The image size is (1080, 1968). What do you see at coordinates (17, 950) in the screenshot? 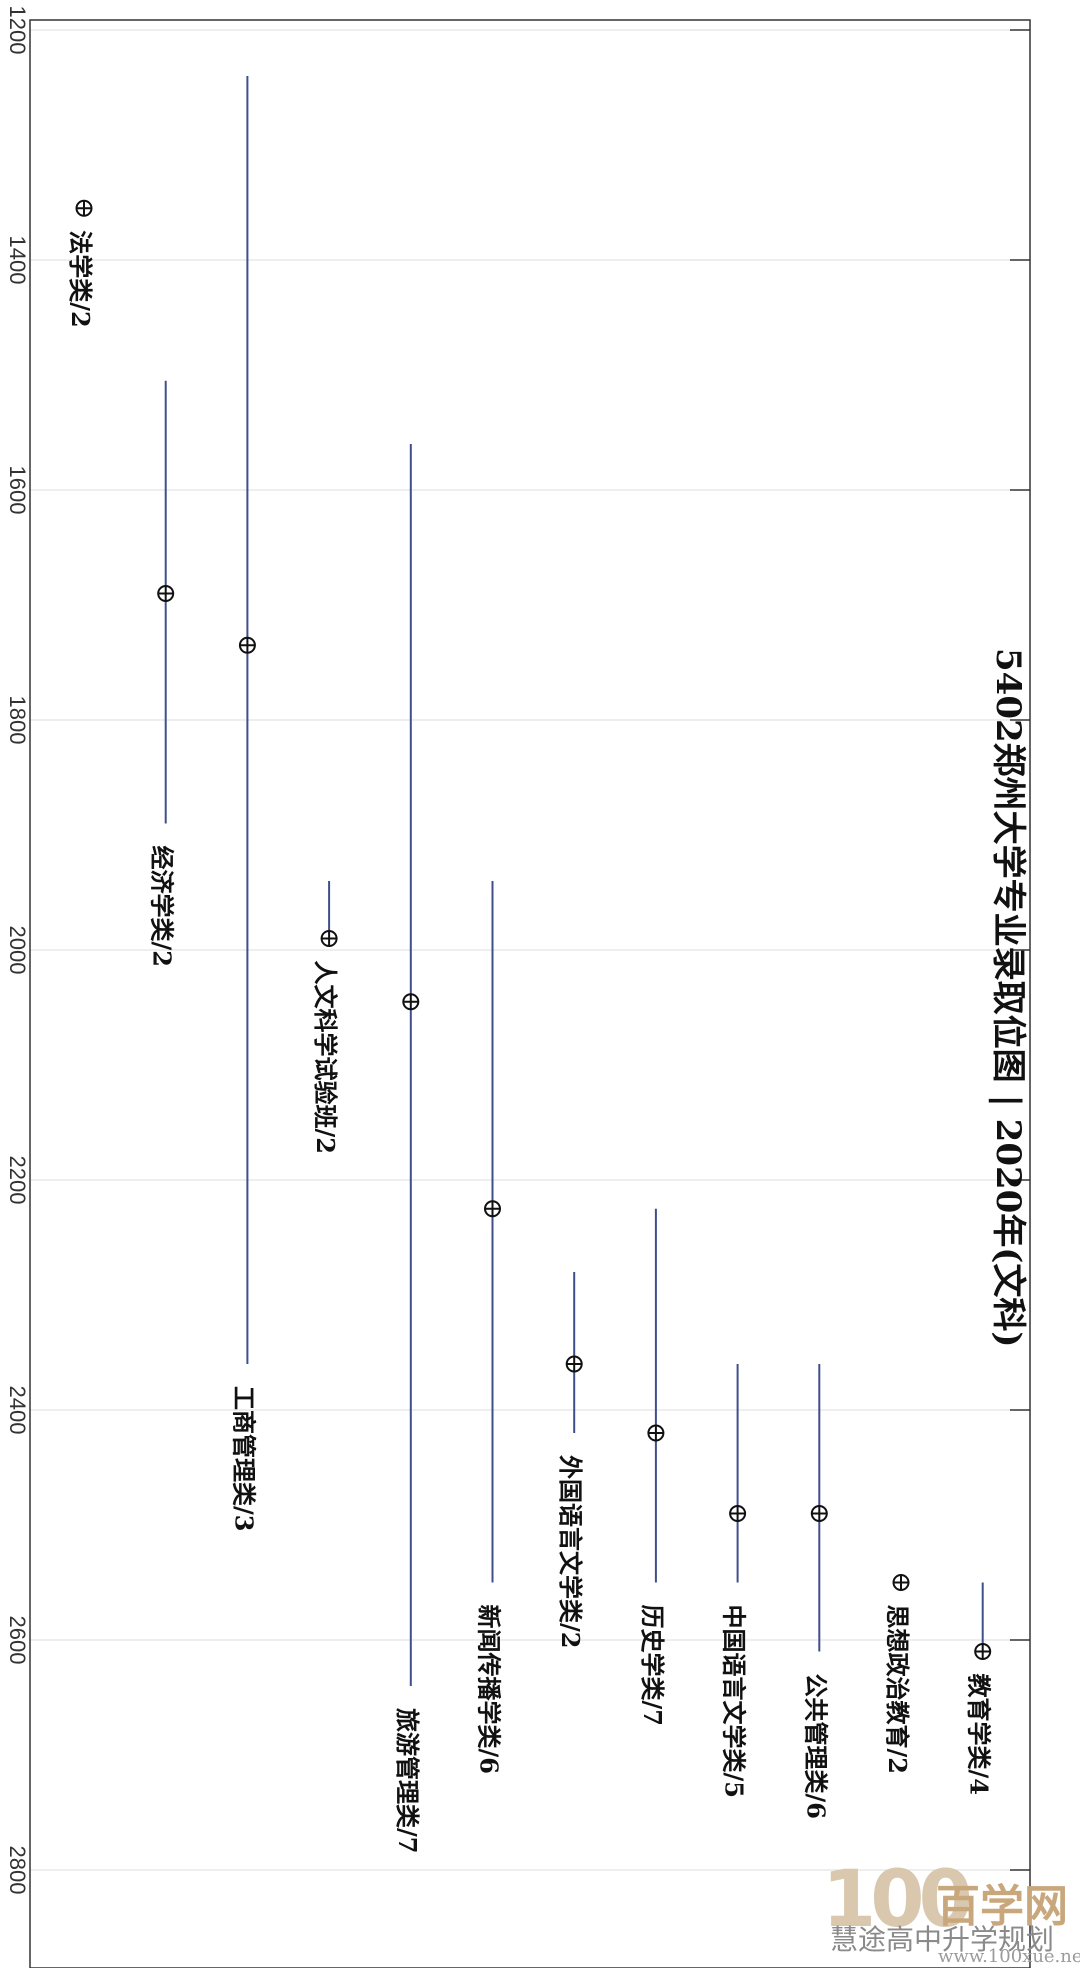
I see `tick-label-2000: 2000` at bounding box center [17, 950].